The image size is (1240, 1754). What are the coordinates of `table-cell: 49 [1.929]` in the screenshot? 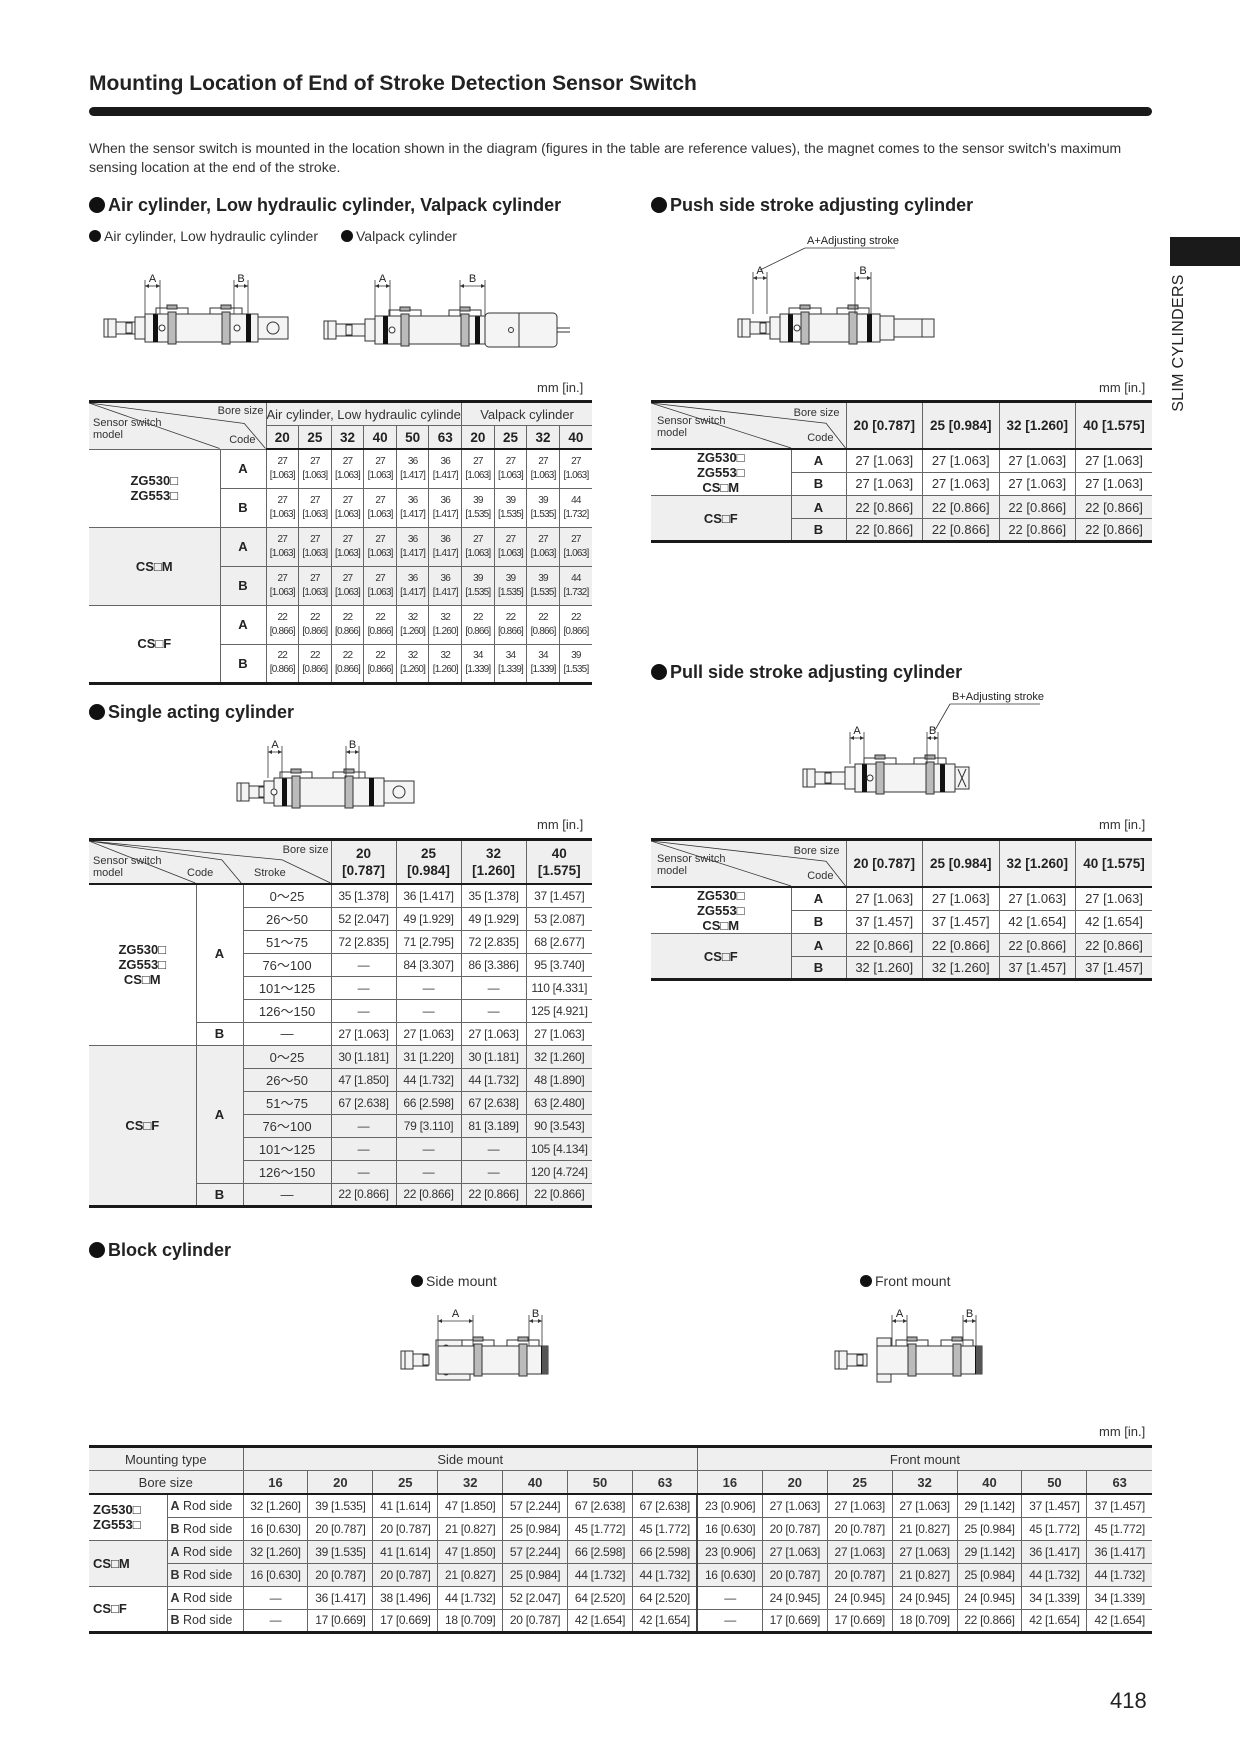 It's located at (428, 918).